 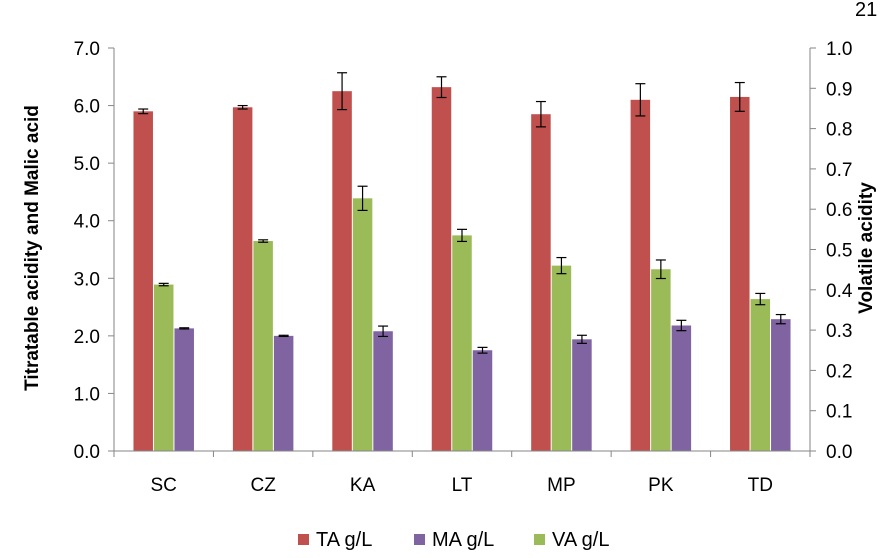 I want to click on error-bar-ta-td, so click(x=739, y=96).